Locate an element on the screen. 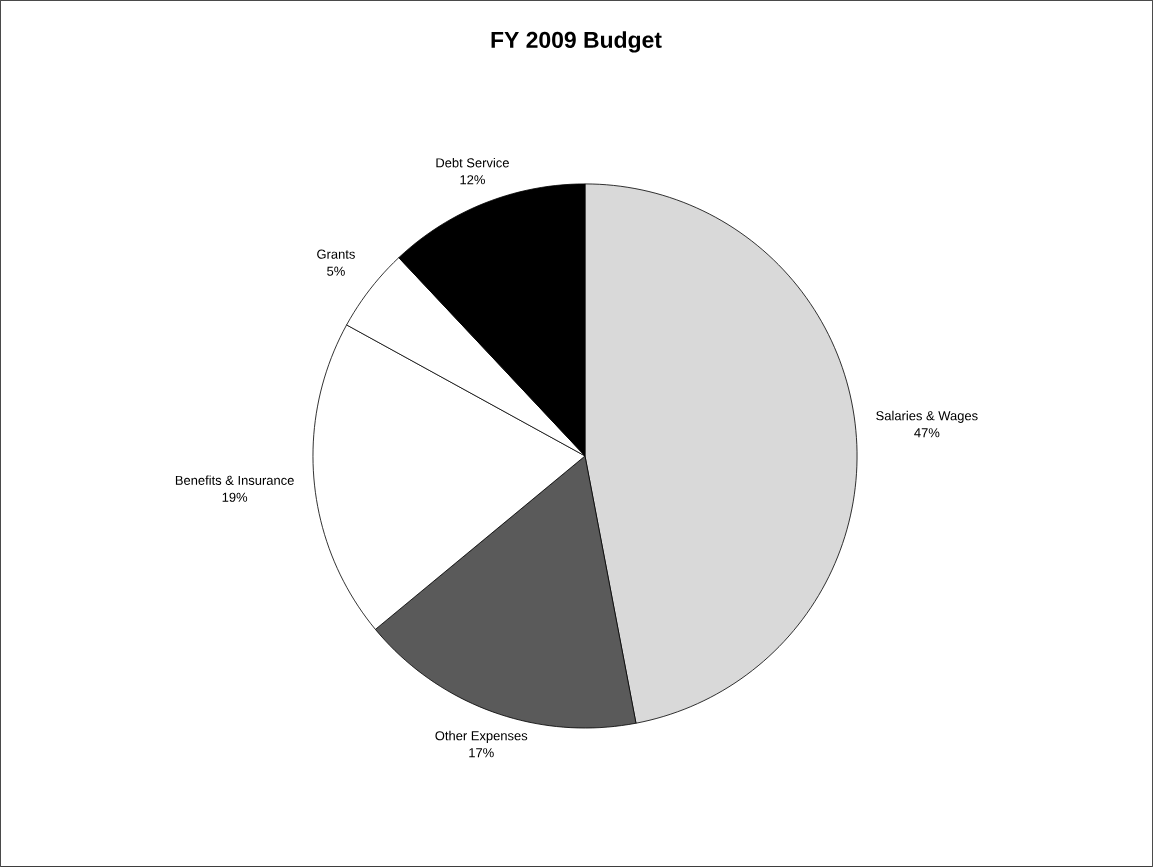 This screenshot has height=867, width=1153. data-label: 17% is located at coordinates (481, 753).